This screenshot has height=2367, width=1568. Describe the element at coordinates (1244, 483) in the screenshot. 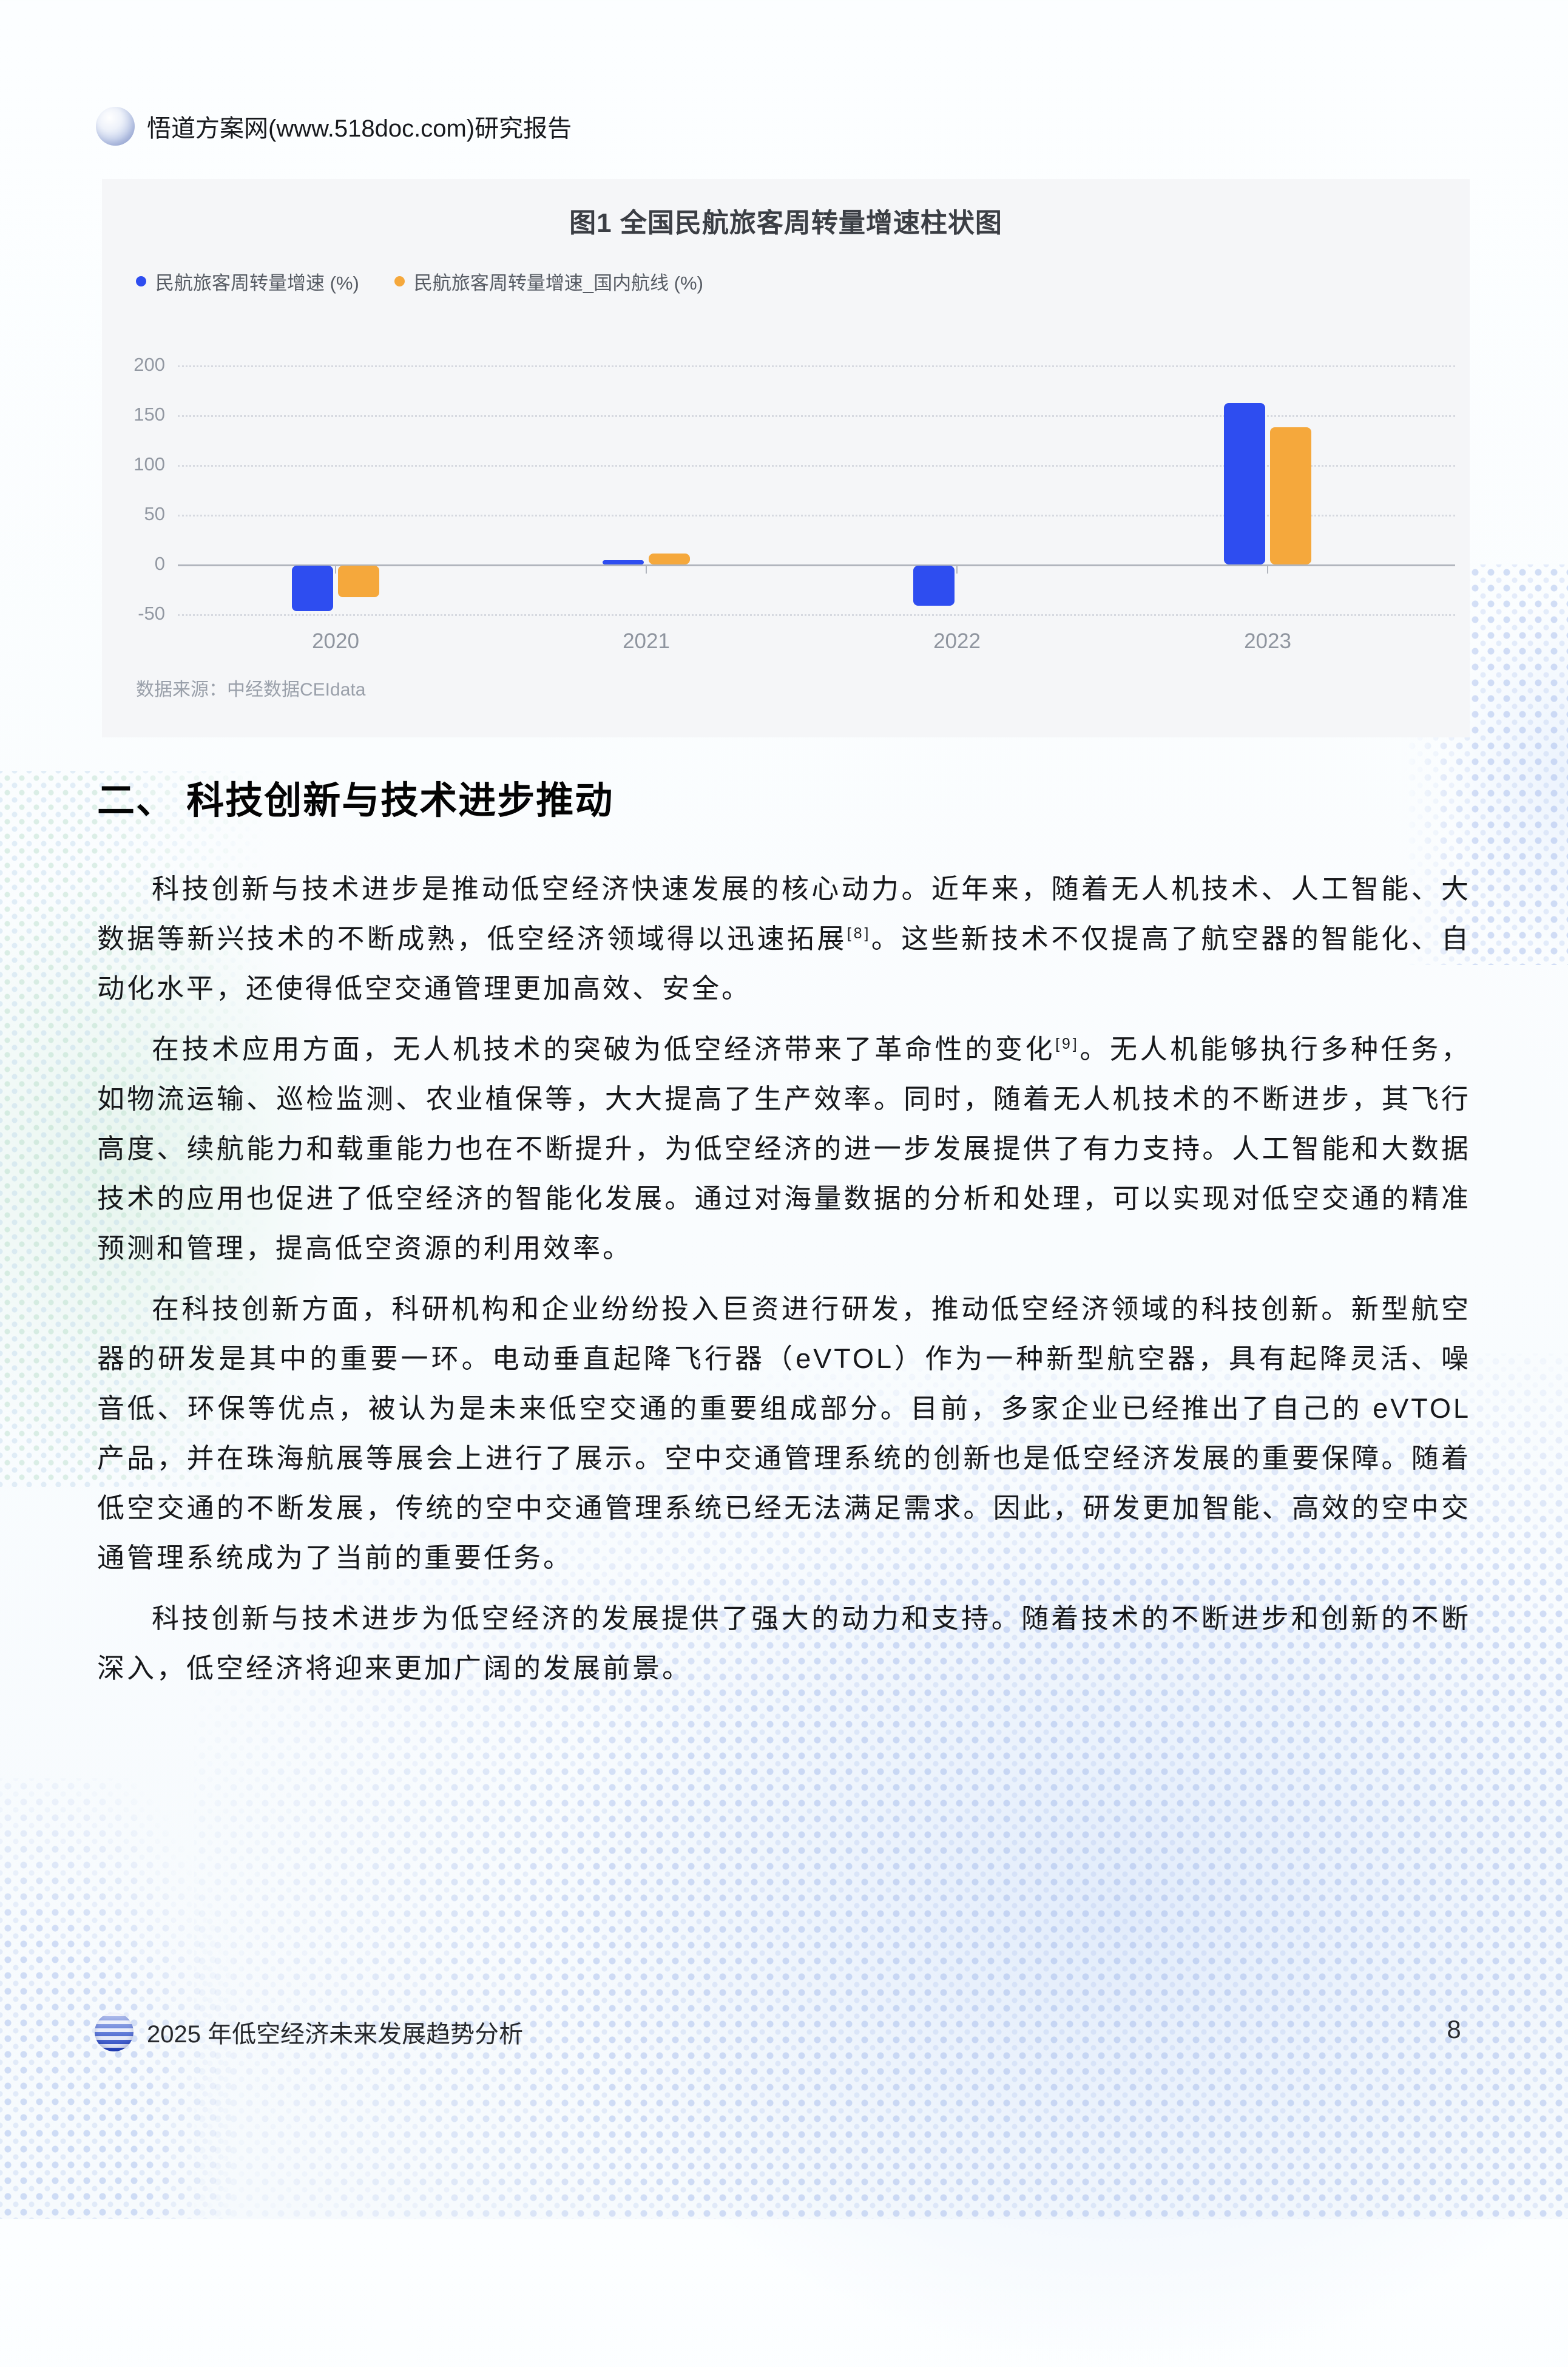

I see `bar-民航旅客周转量增速 (%)-2023` at that location.